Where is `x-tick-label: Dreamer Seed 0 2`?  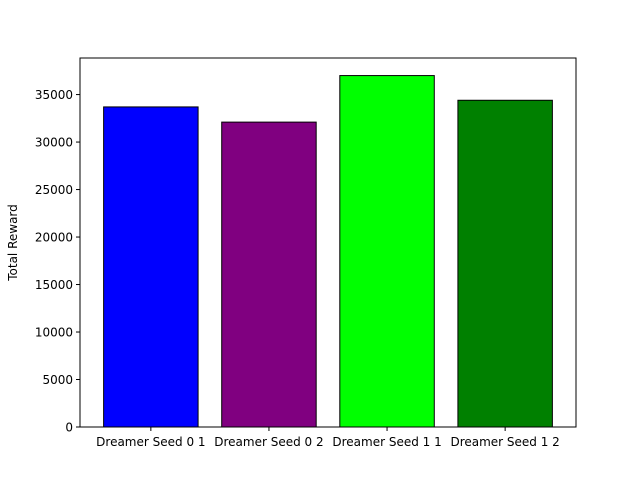
x-tick-label: Dreamer Seed 0 2 is located at coordinates (268, 442).